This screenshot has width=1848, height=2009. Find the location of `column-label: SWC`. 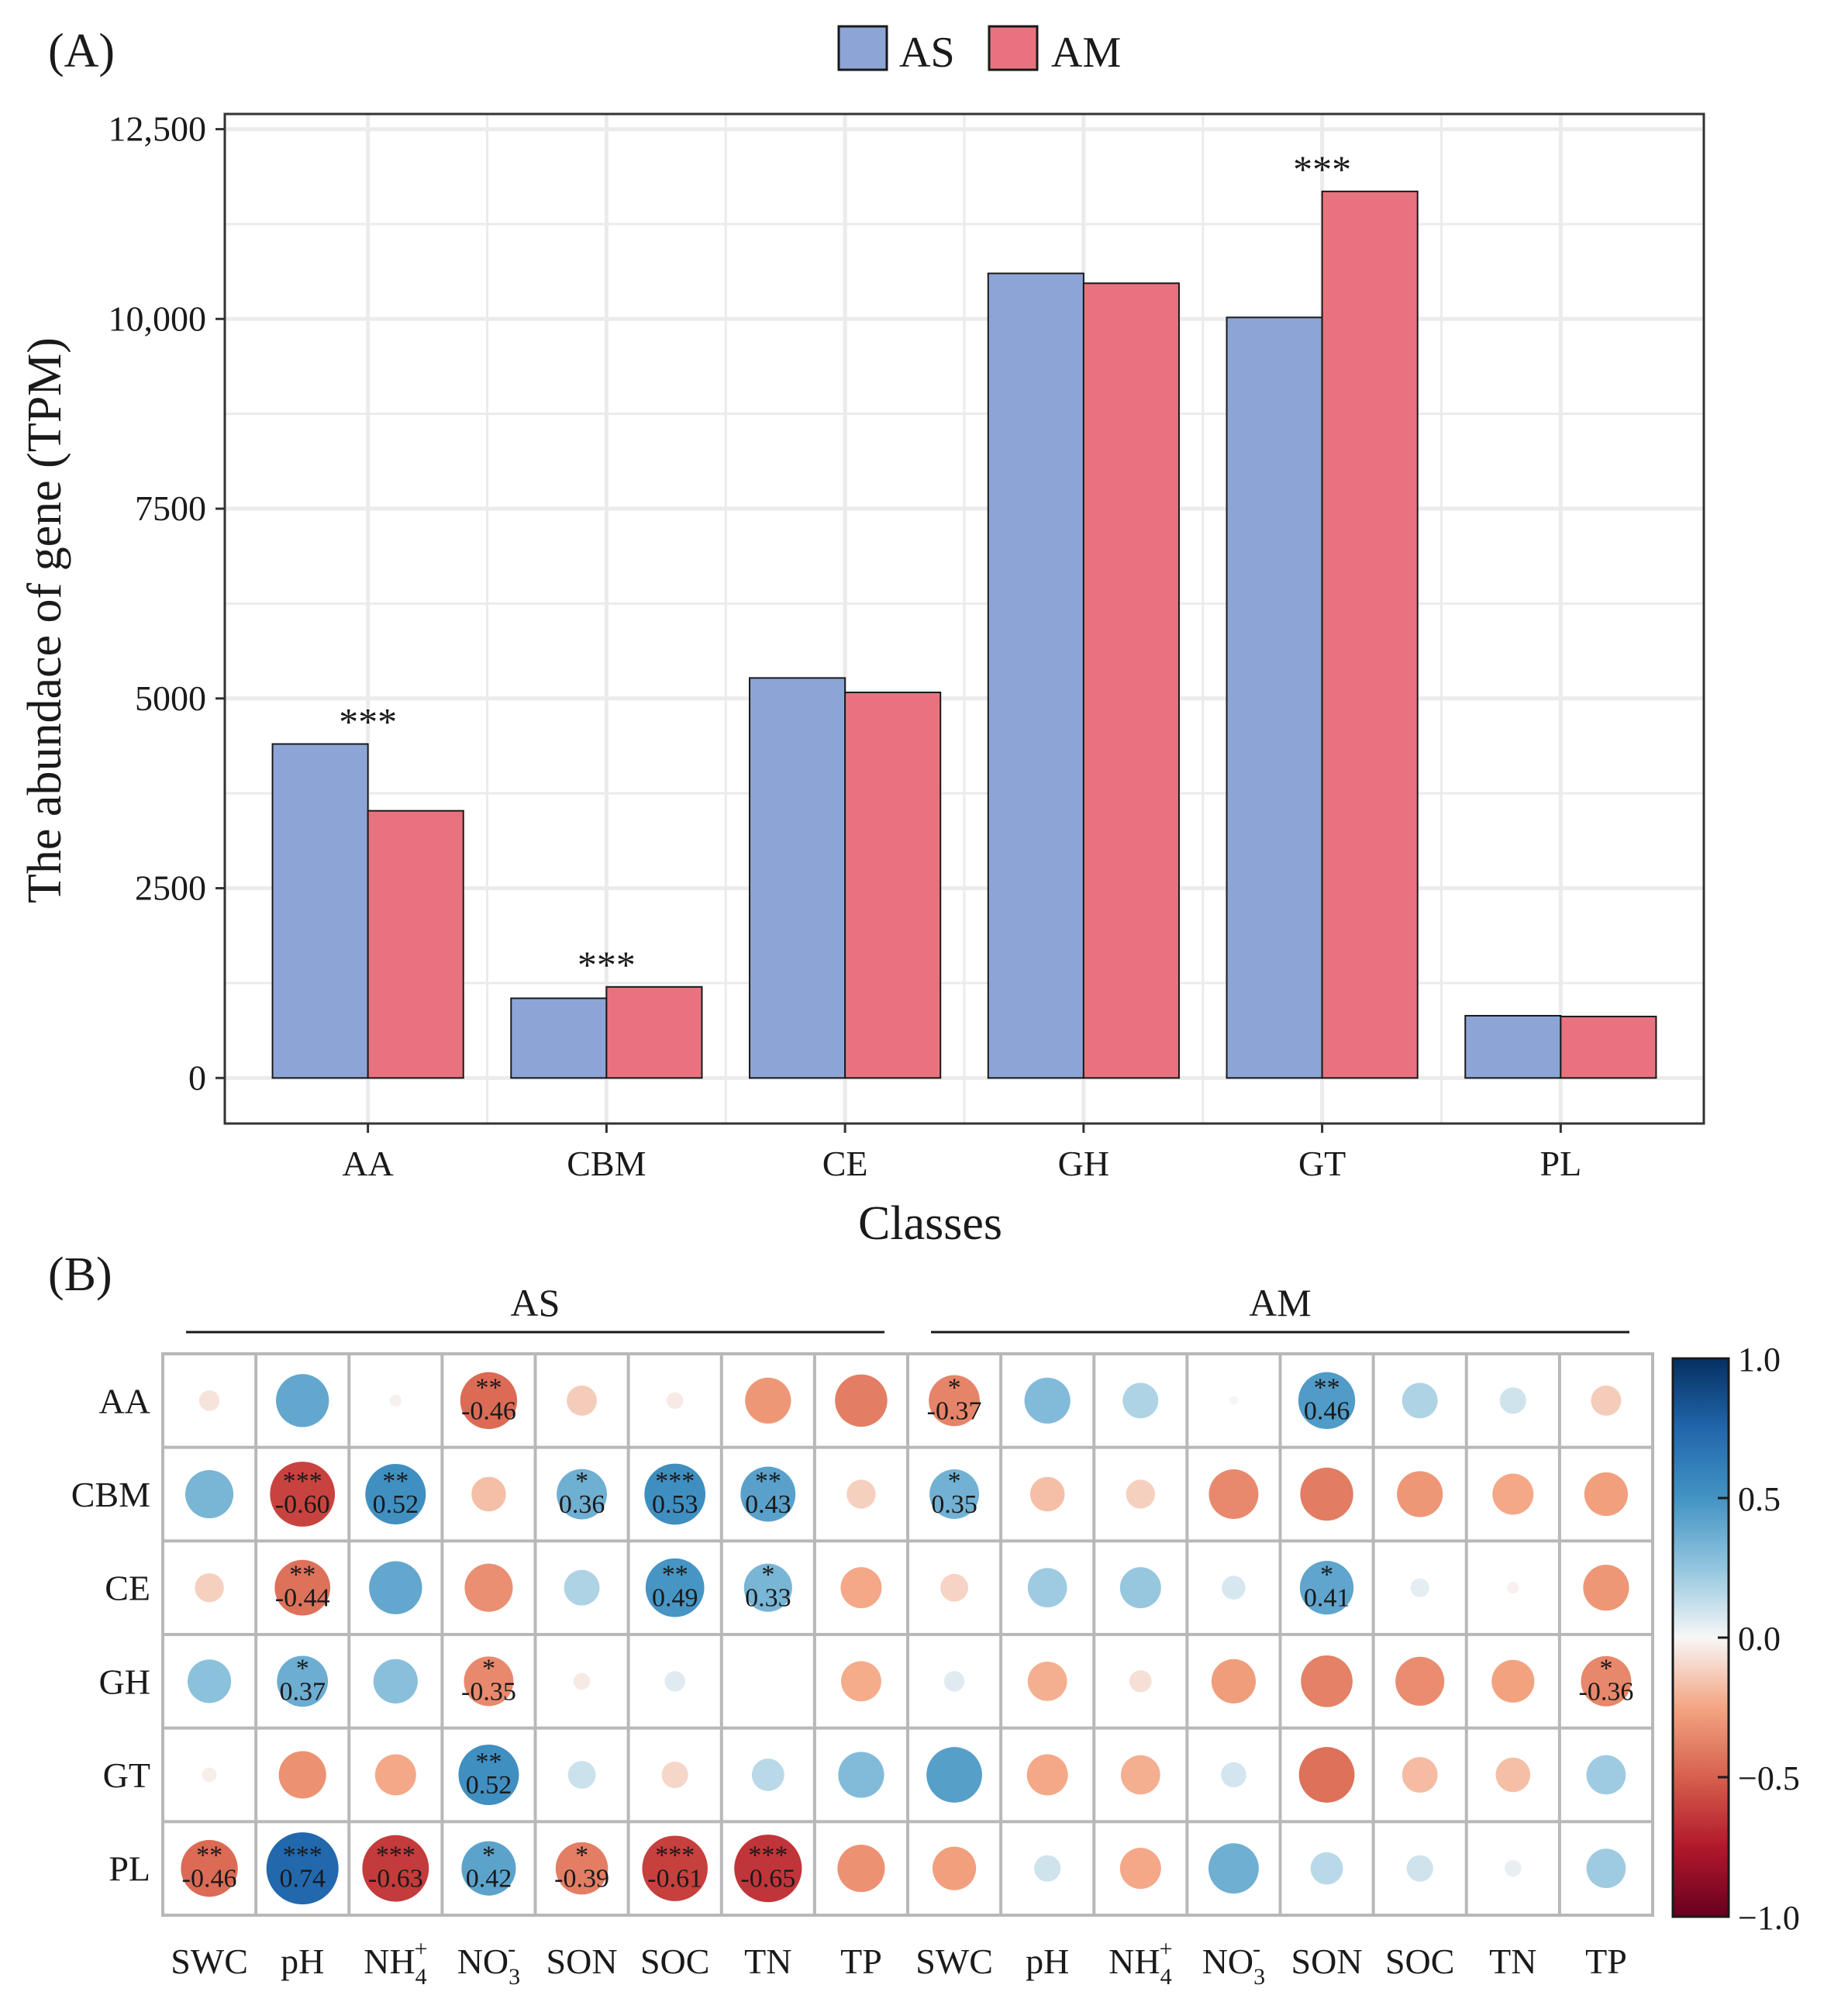

column-label: SWC is located at coordinates (954, 1962).